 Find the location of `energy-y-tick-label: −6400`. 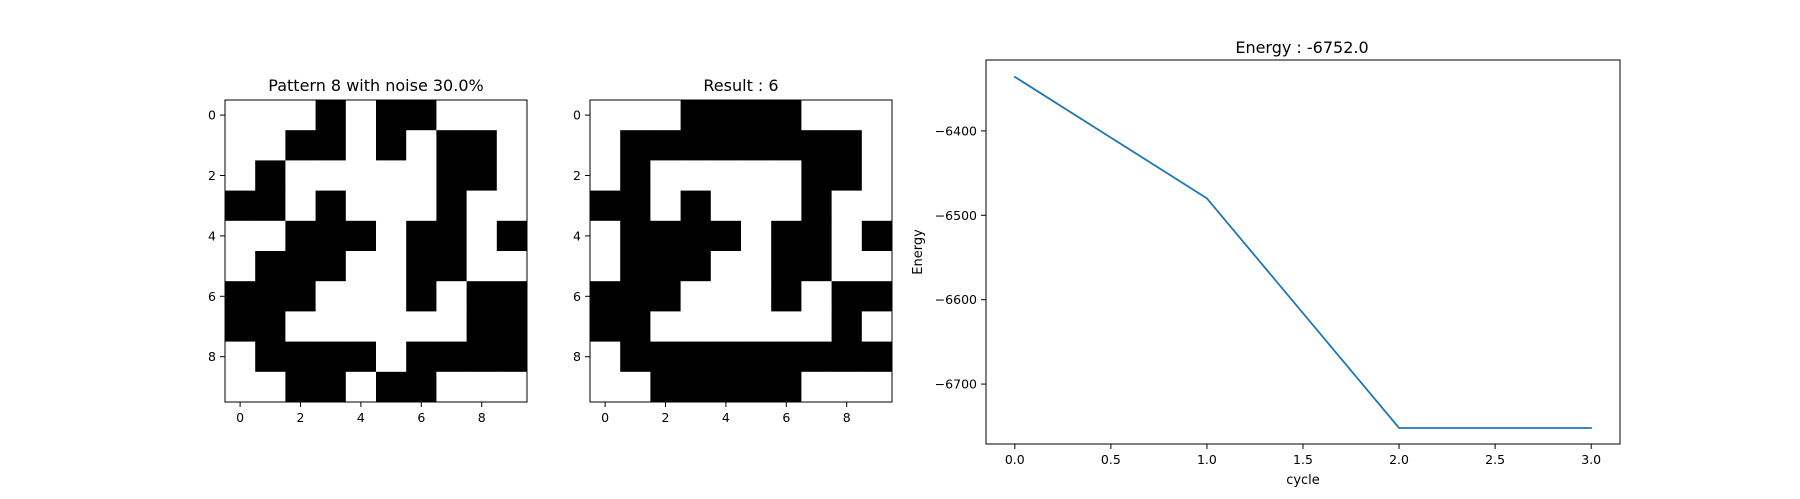

energy-y-tick-label: −6400 is located at coordinates (956, 130).